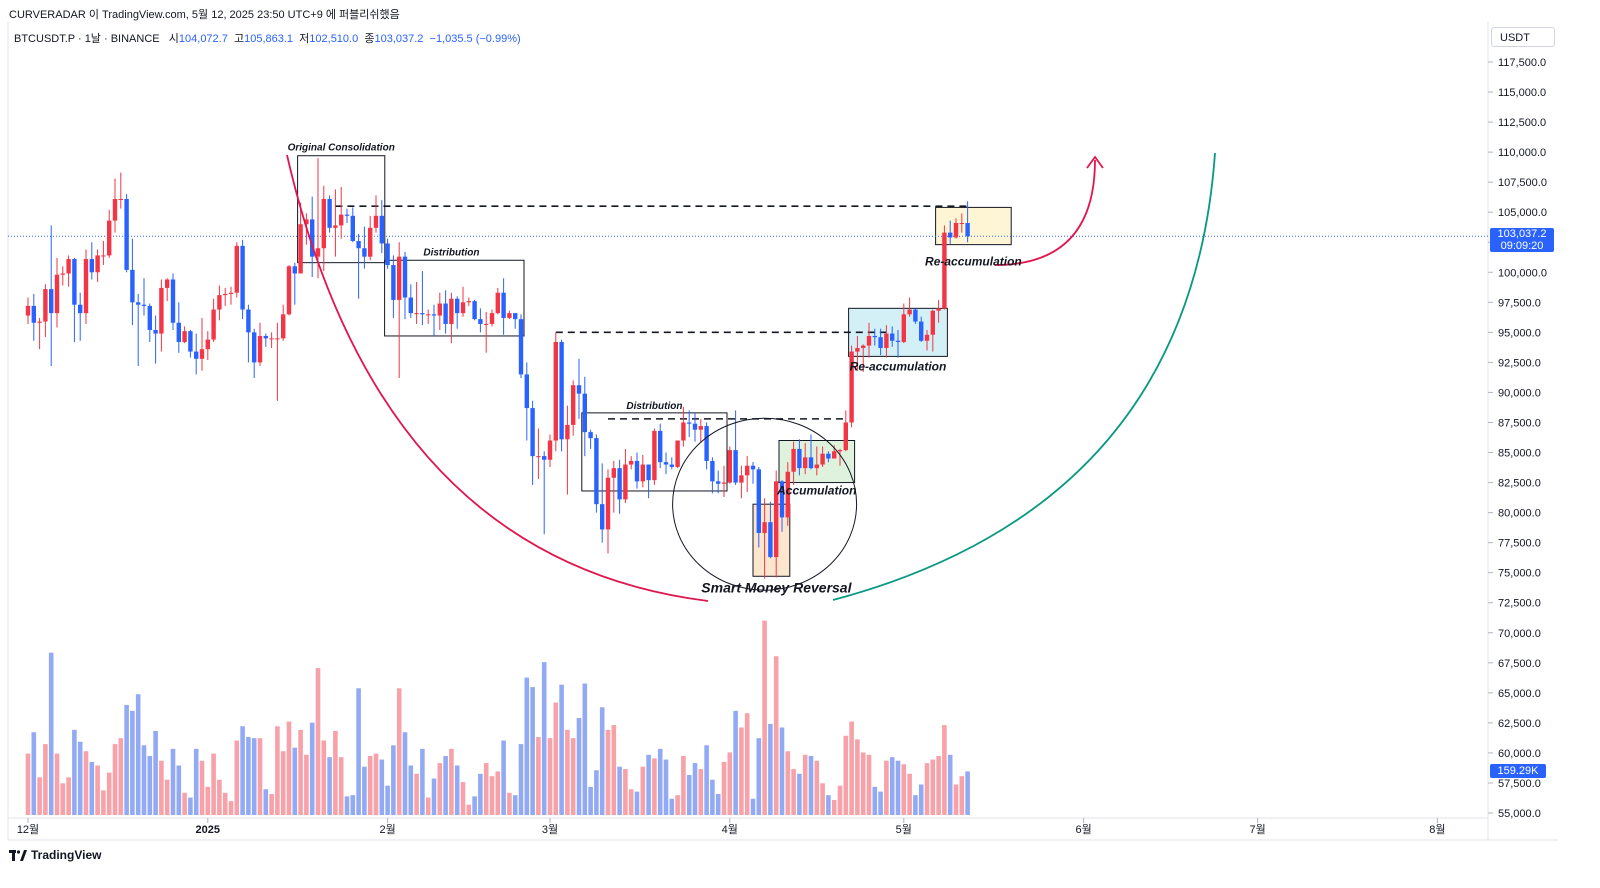 The image size is (1600, 888). I want to click on annotation-label: Distribution, so click(654, 406).